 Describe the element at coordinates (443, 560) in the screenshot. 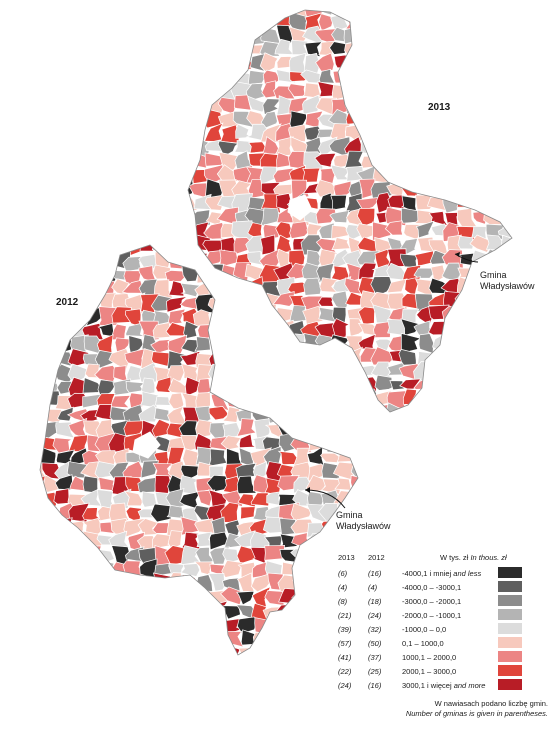

I see `legend-header: 2013 2012 W tys. zł In thous. zł` at that location.